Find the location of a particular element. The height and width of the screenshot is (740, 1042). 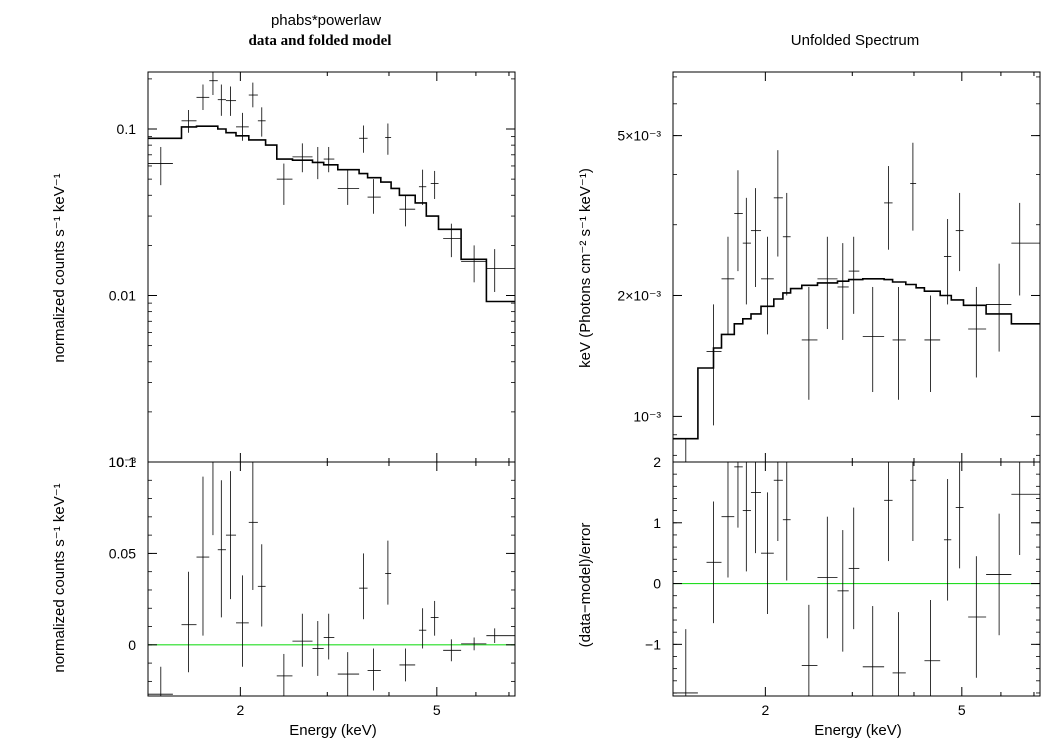

right-title: Unfolded Spectrum is located at coordinates (855, 40).